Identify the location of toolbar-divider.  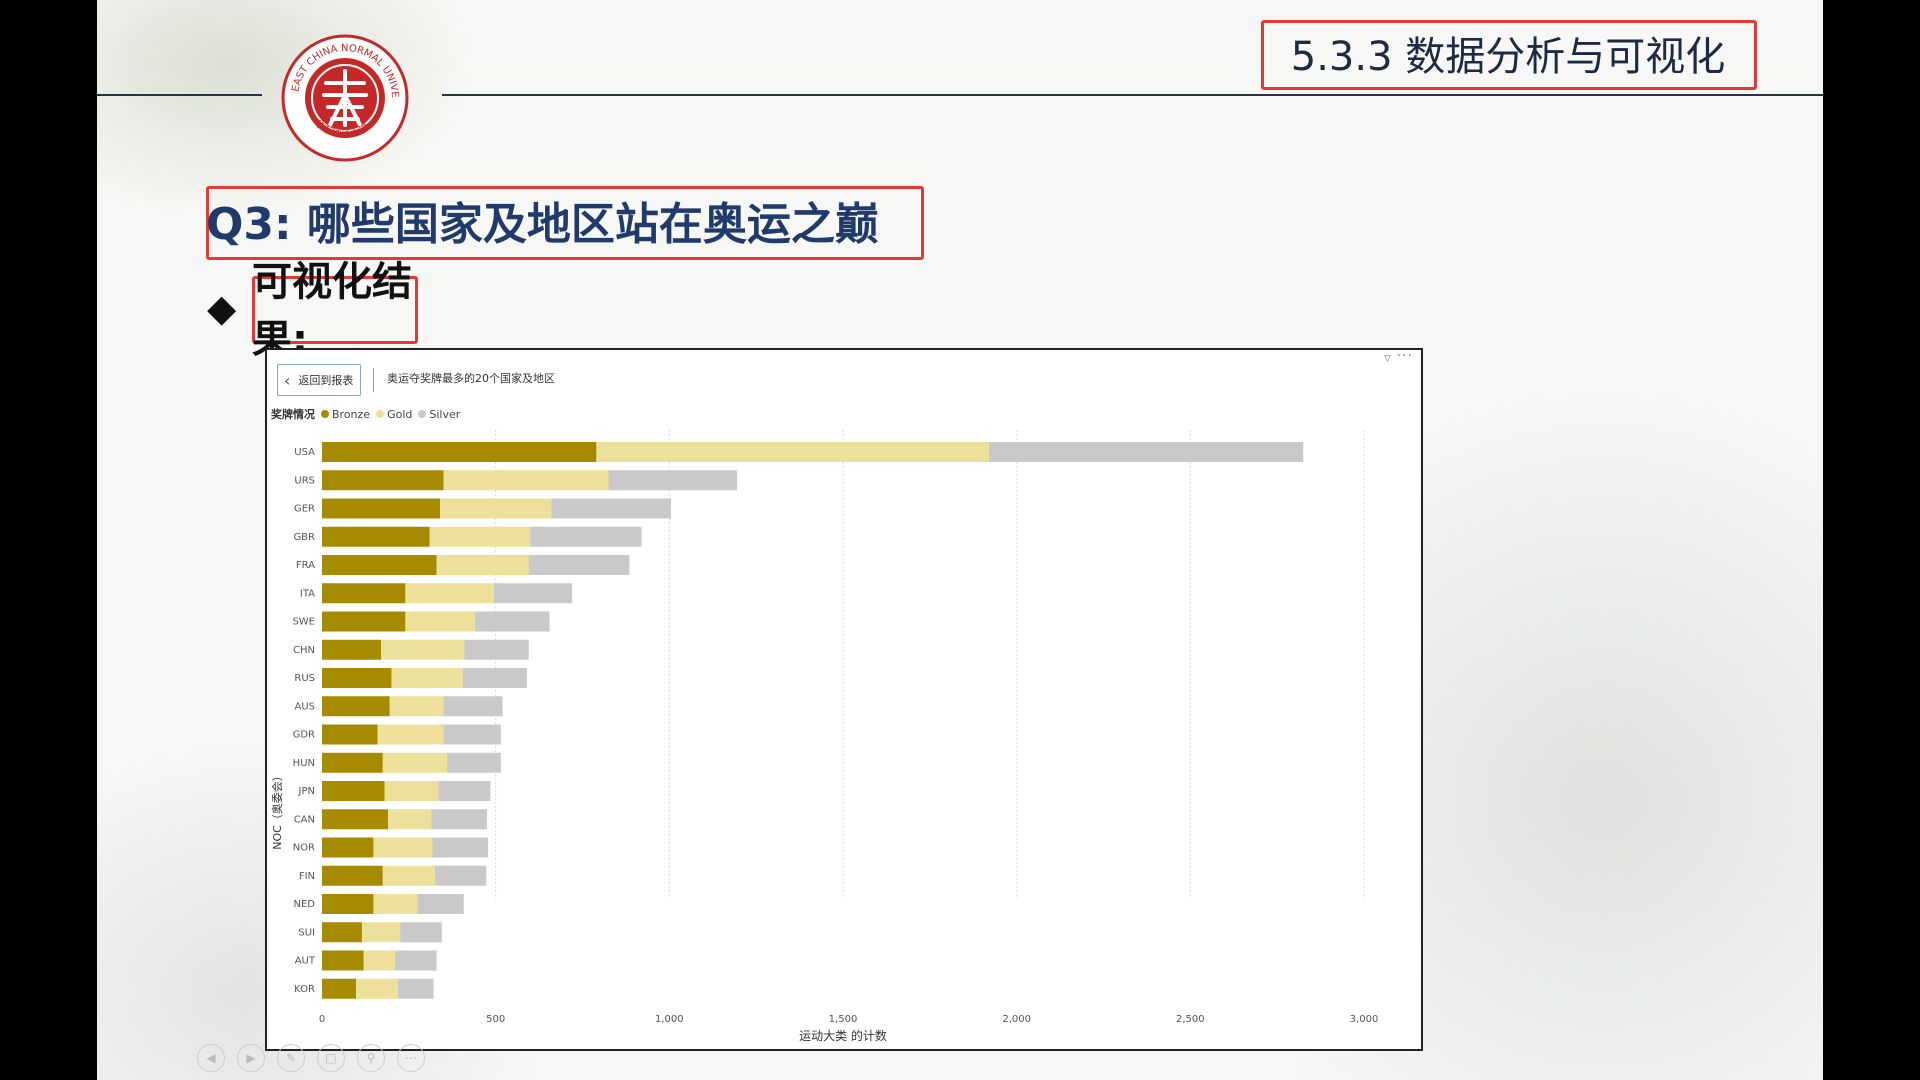
(373, 380).